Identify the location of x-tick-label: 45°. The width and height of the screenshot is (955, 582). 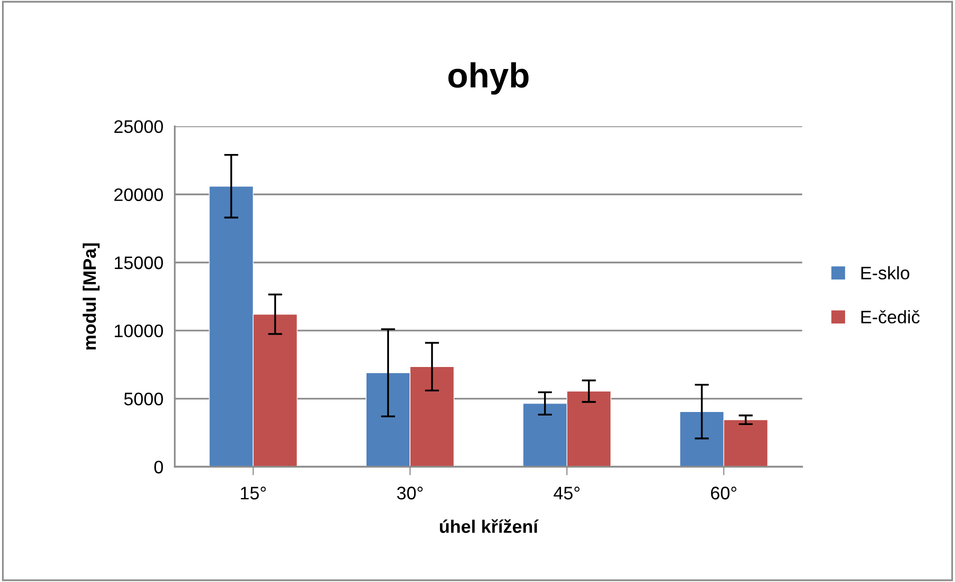
(567, 493).